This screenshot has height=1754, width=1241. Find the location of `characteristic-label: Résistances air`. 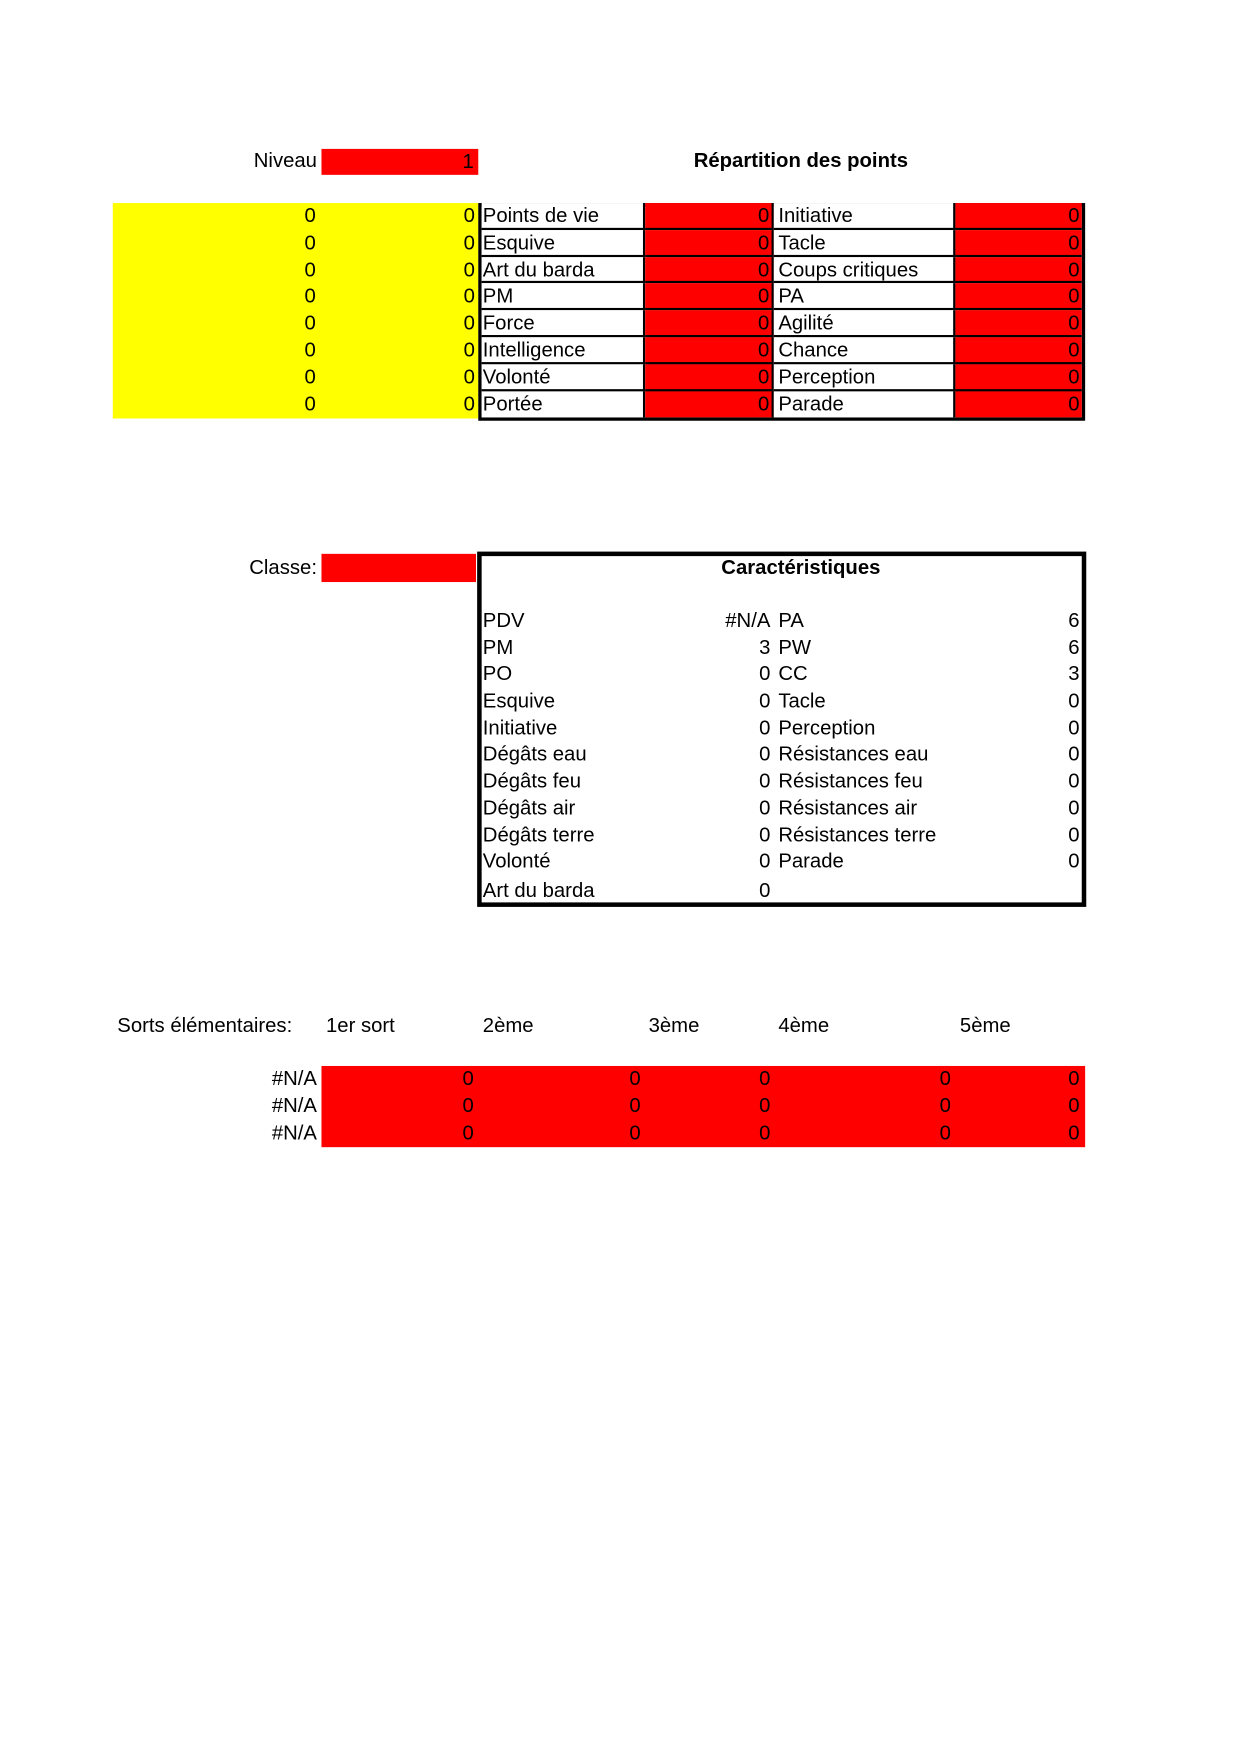

characteristic-label: Résistances air is located at coordinates (848, 807).